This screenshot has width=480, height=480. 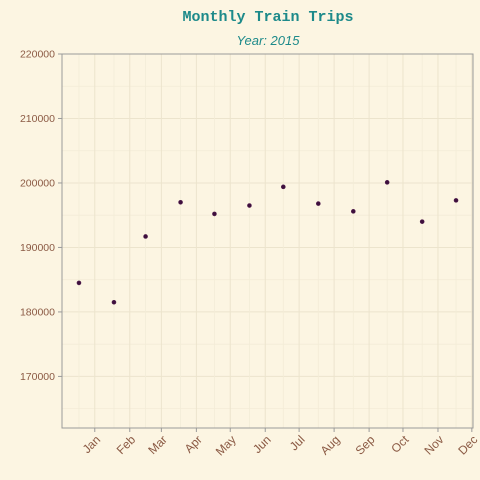 What do you see at coordinates (400, 444) in the screenshot?
I see `x-tick-label: Oct` at bounding box center [400, 444].